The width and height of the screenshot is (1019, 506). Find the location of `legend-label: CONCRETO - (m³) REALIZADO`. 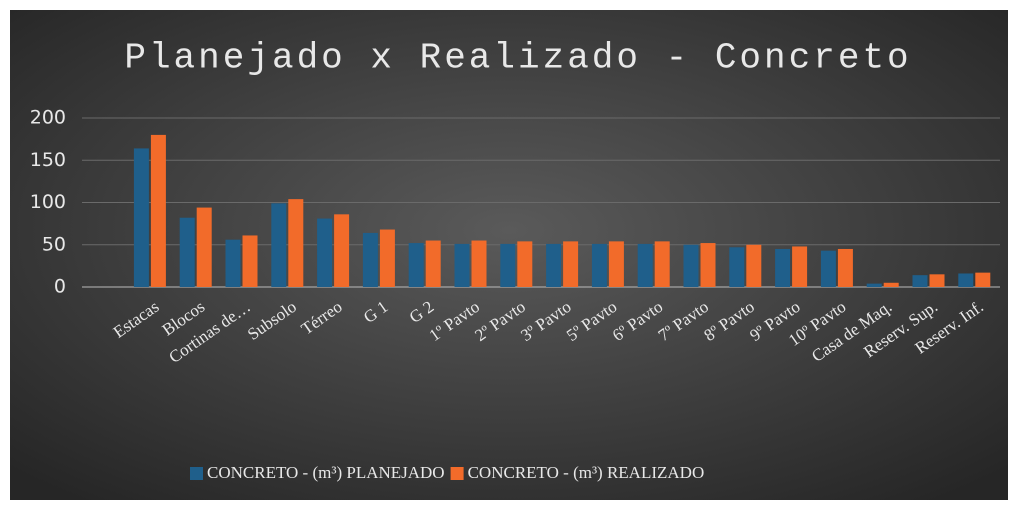

legend-label: CONCRETO - (m³) REALIZADO is located at coordinates (586, 472).